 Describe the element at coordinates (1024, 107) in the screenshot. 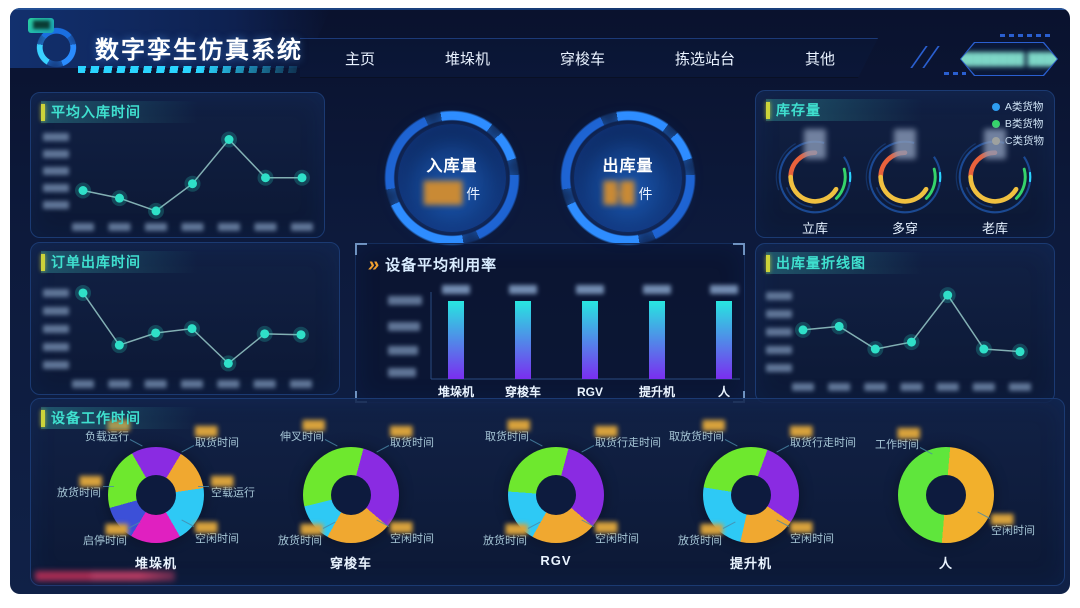

I see `legend-label: A类货物` at that location.